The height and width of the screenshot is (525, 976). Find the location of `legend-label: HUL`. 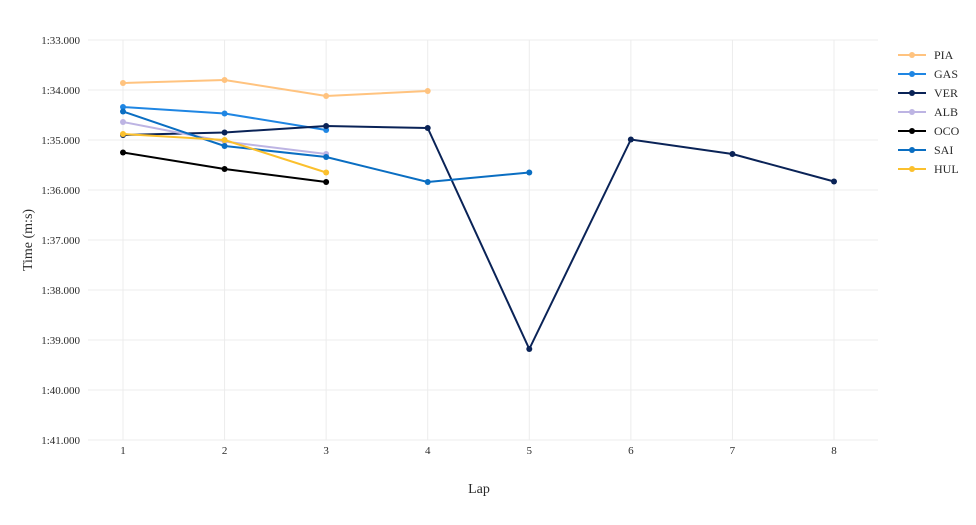

legend-label: HUL is located at coordinates (946, 169).